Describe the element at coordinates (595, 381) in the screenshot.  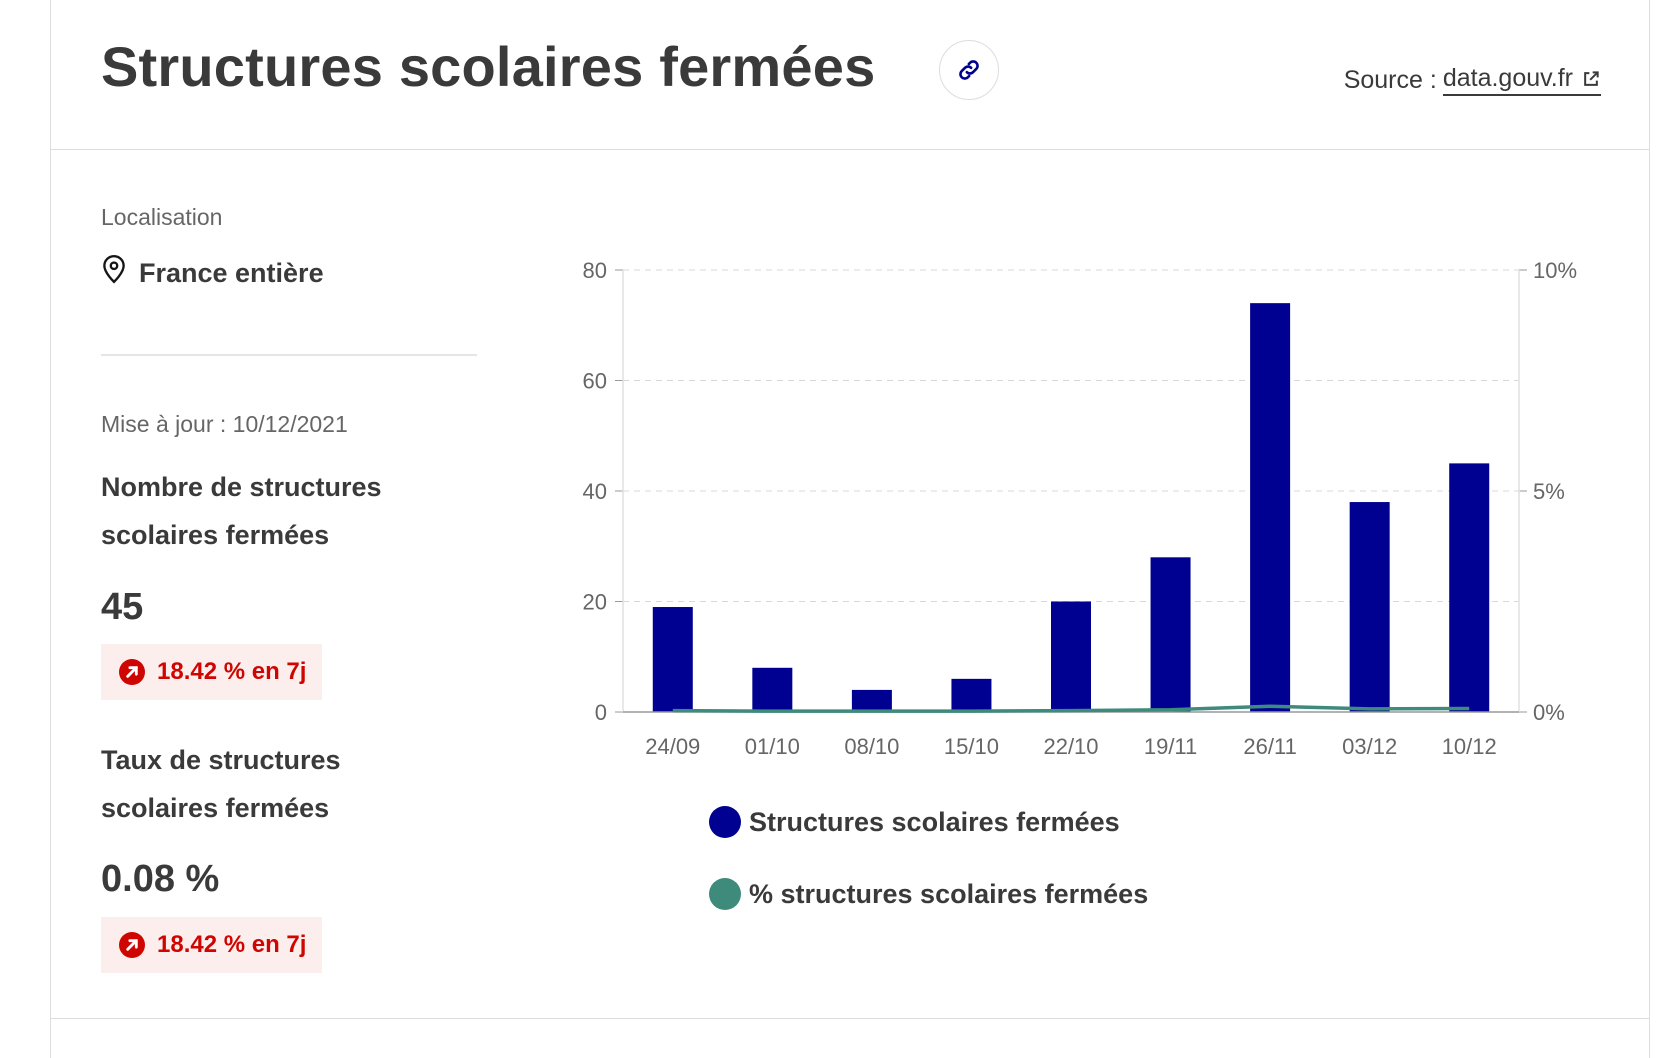
I see `y-left-tick-label: 60` at that location.